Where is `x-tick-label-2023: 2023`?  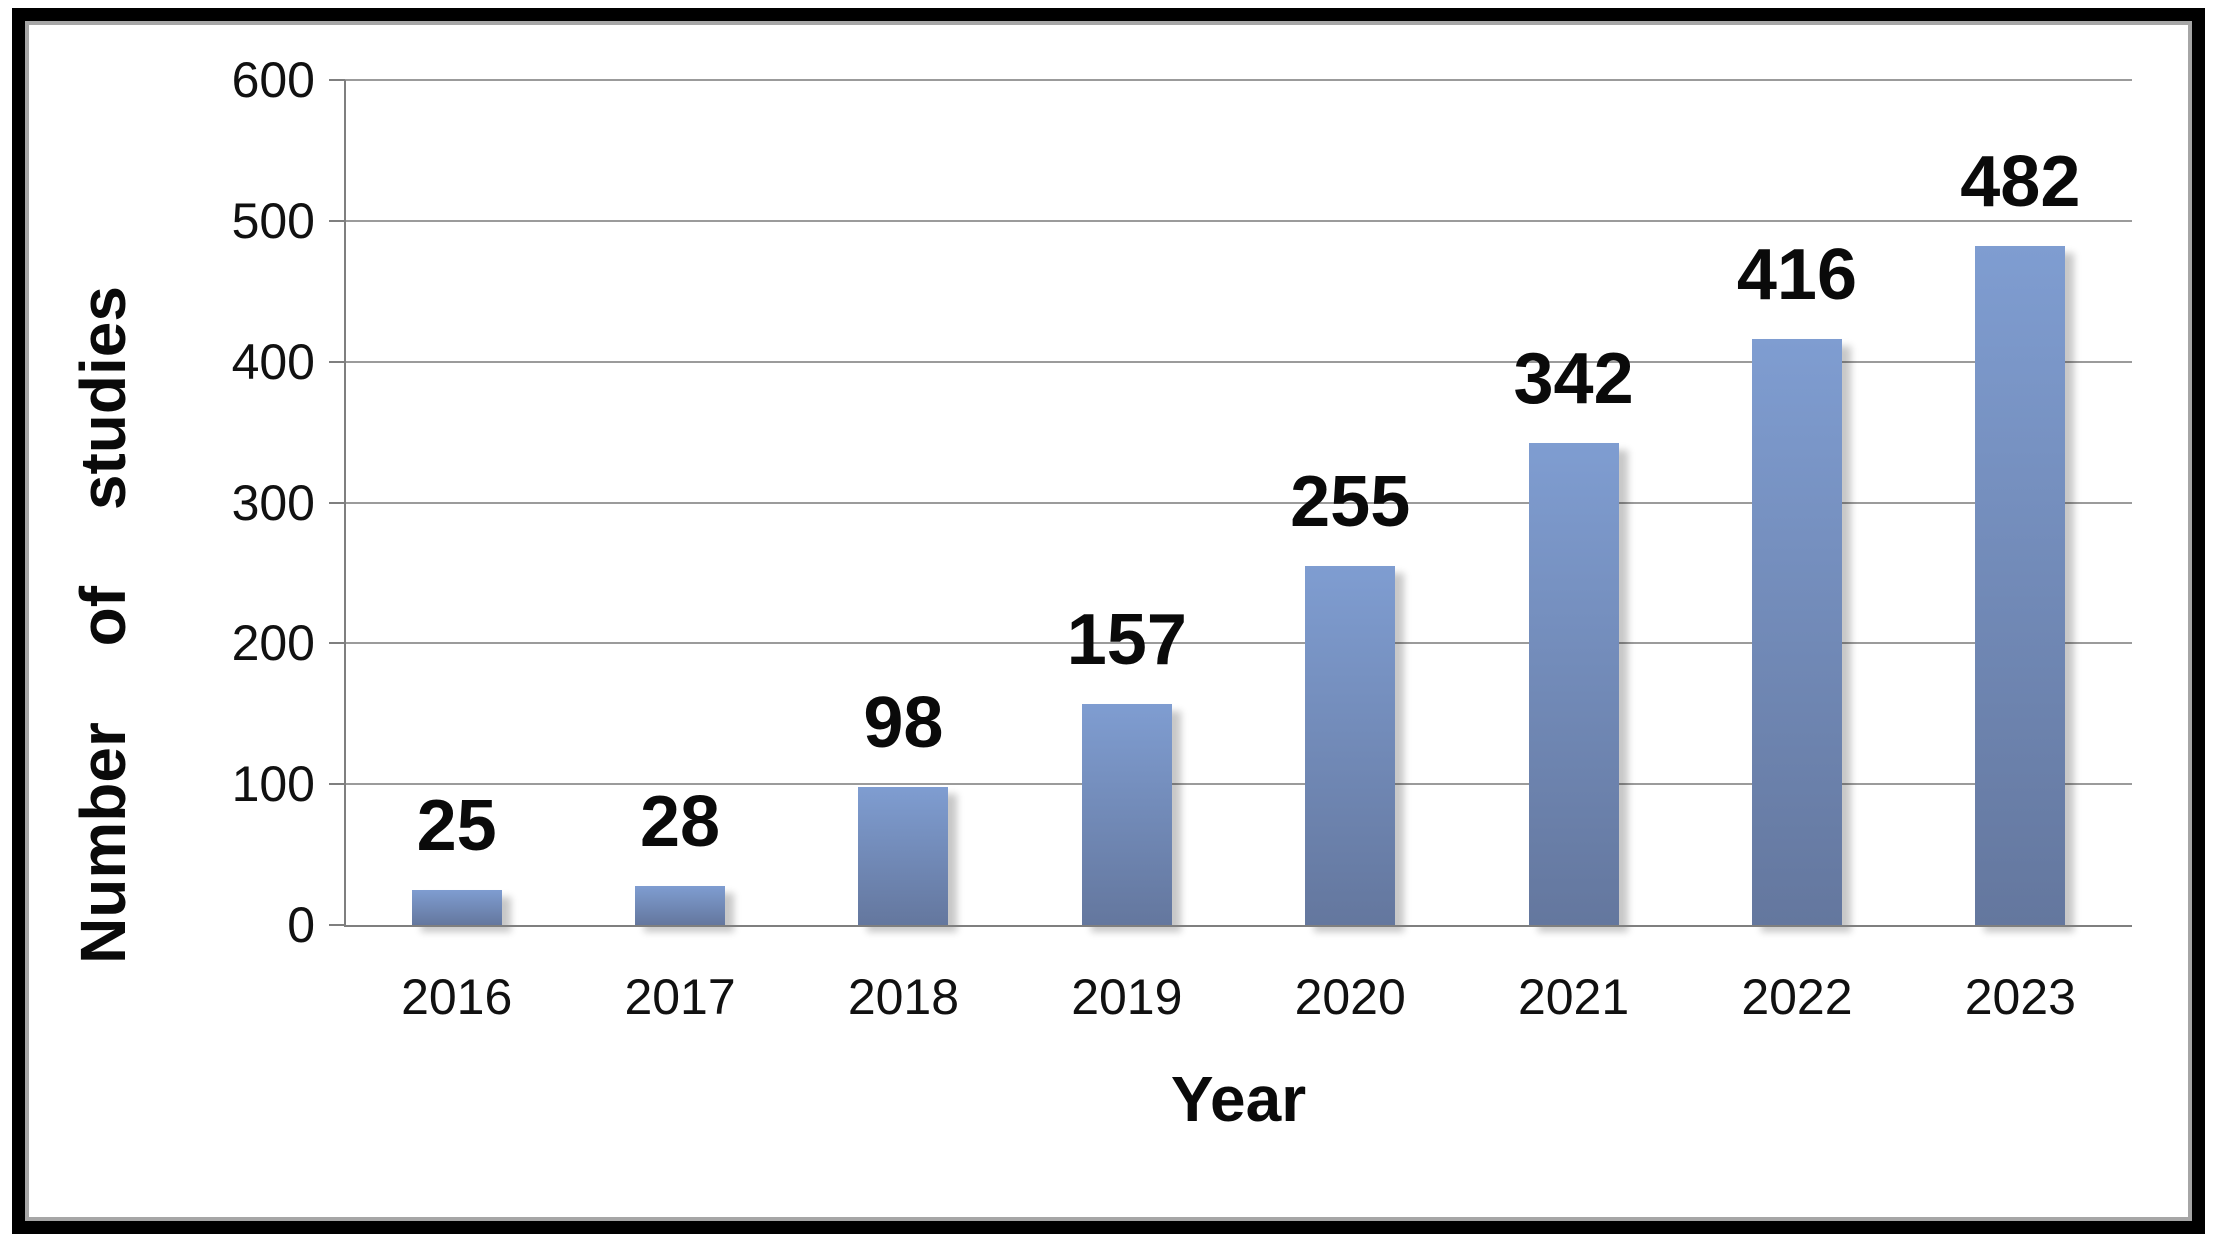
x-tick-label-2023: 2023 is located at coordinates (2020, 997).